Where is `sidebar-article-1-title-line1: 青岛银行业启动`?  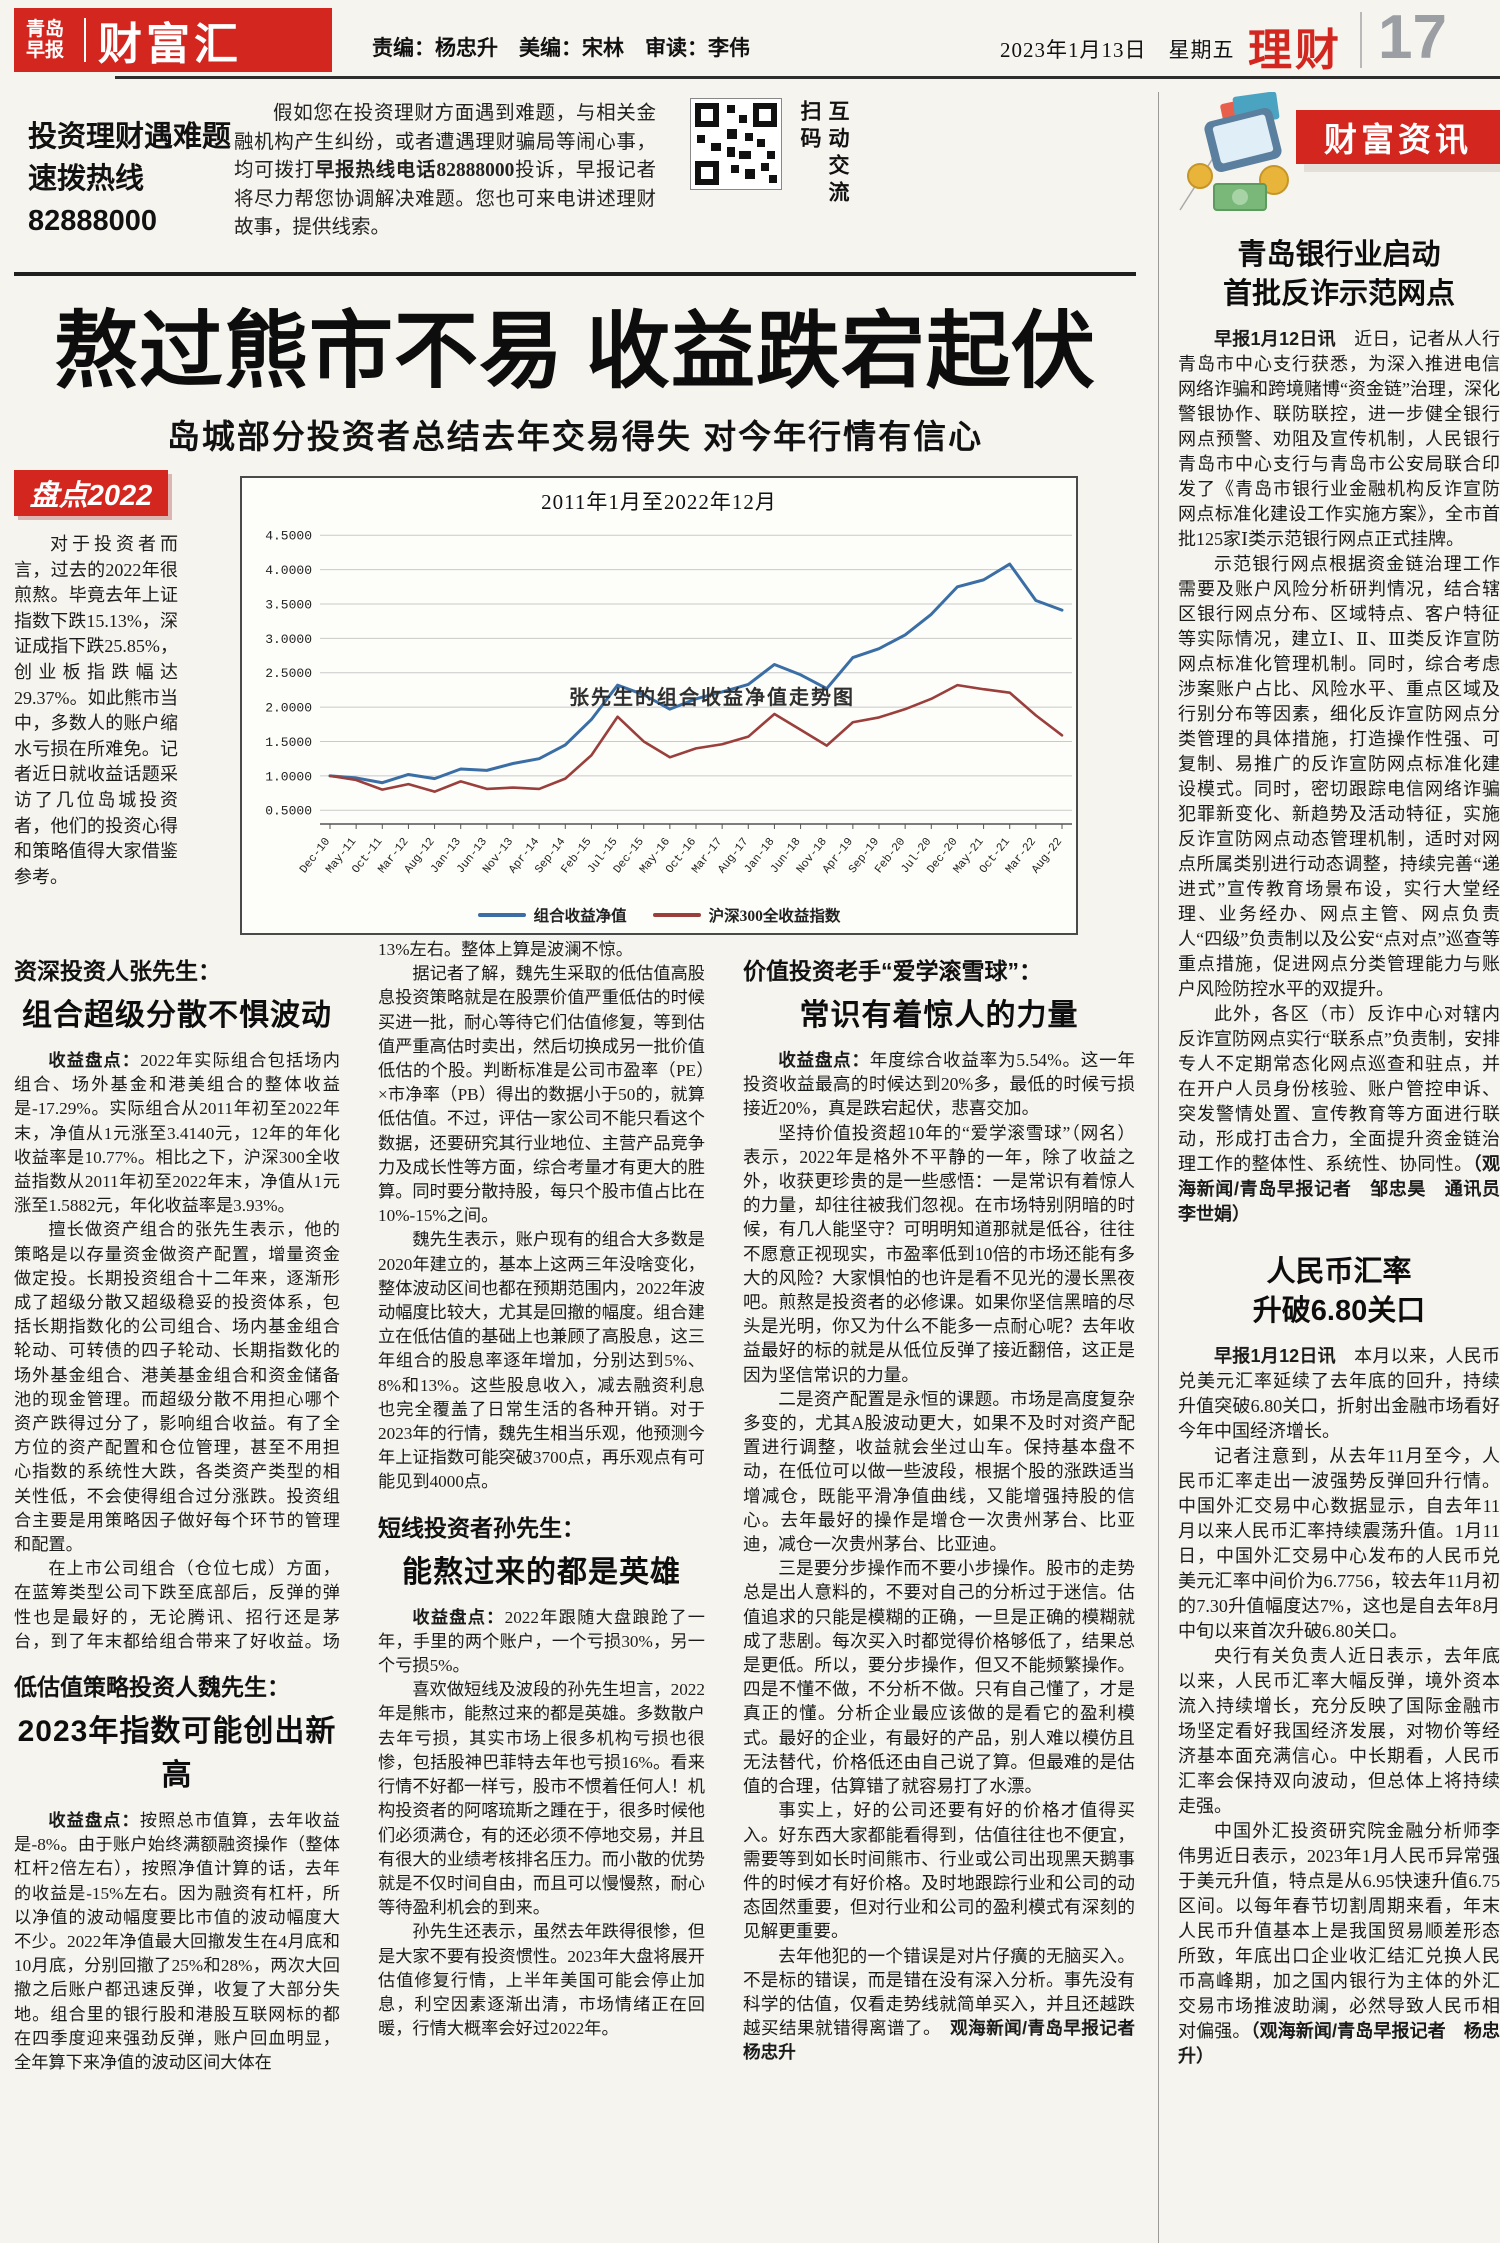 sidebar-article-1-title-line1: 青岛银行业启动 is located at coordinates (1339, 255).